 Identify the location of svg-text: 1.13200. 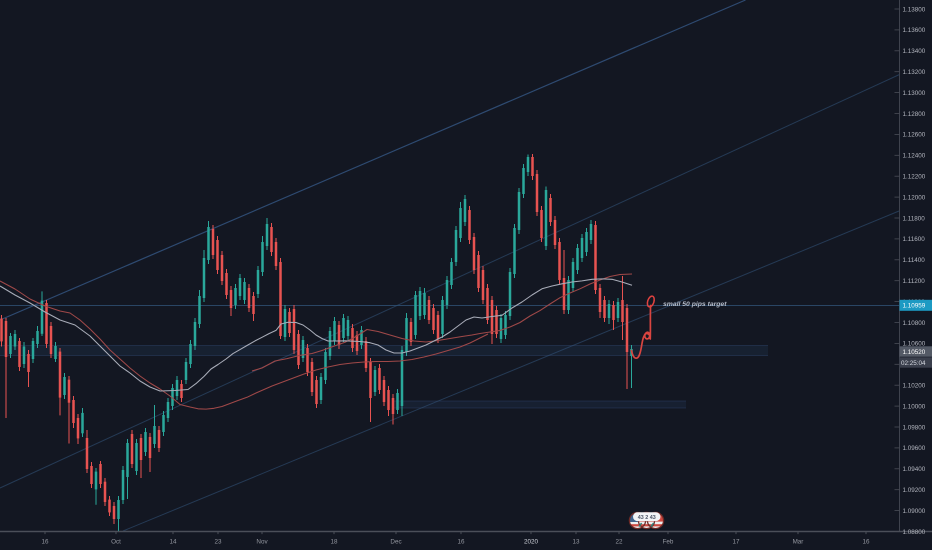
(914, 72).